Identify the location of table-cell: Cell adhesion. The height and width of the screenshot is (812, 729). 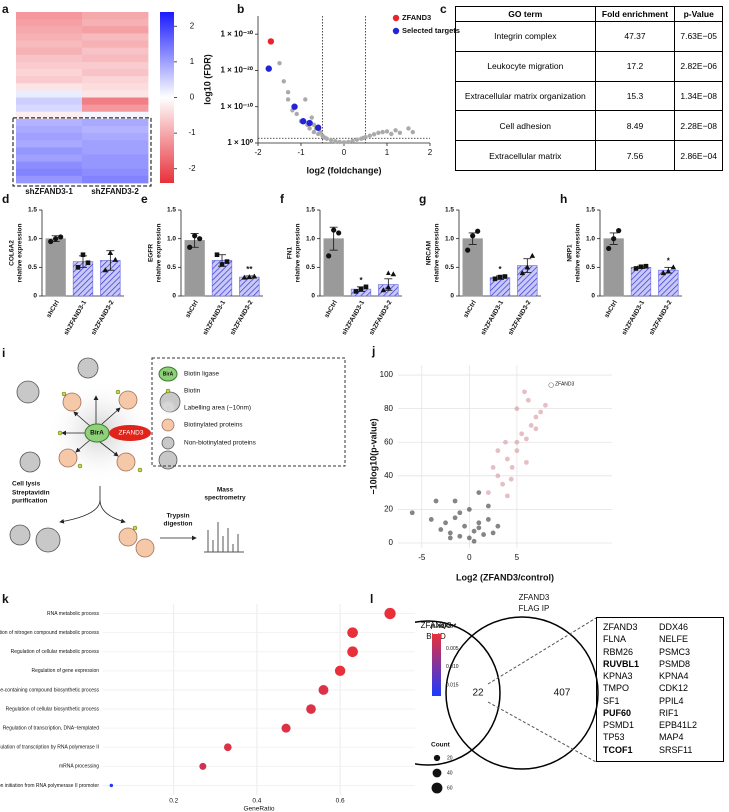
(525, 126).